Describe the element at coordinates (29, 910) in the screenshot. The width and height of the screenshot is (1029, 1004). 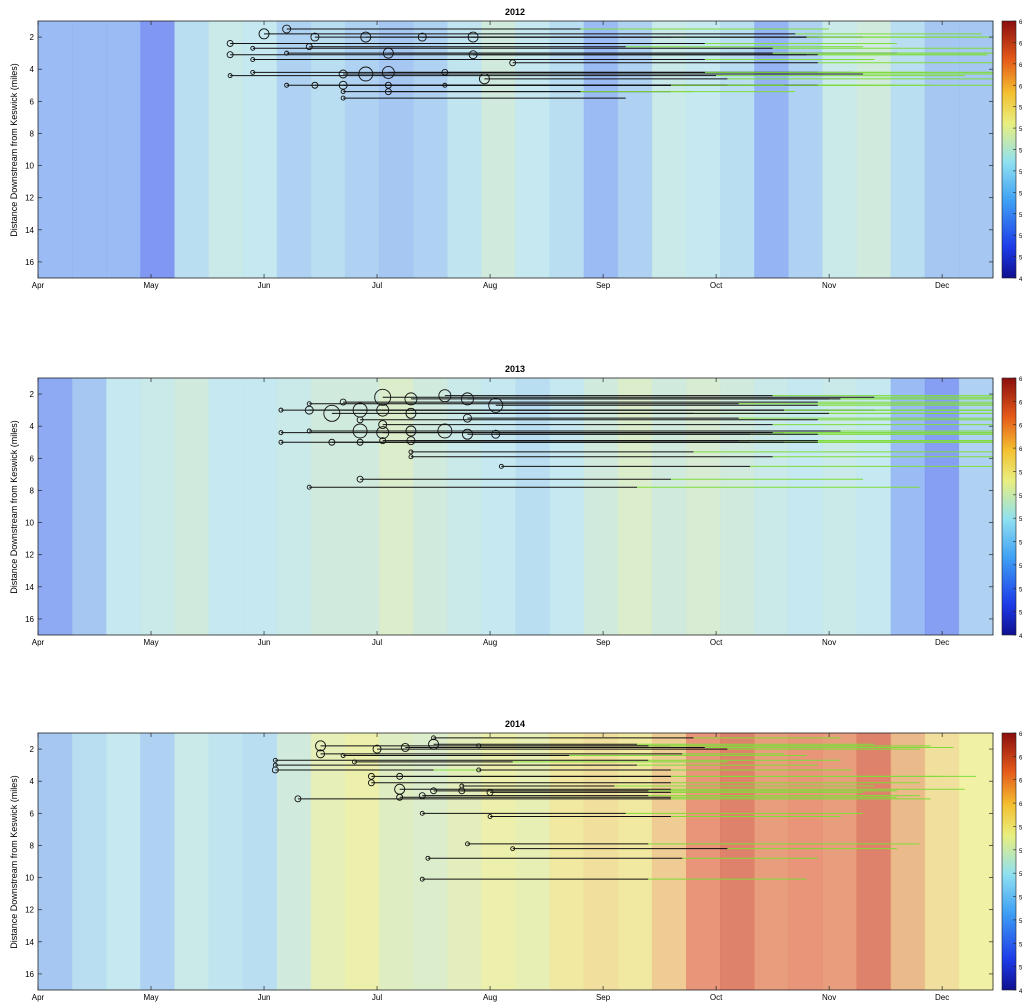
I see `y-tick-label: 12` at that location.